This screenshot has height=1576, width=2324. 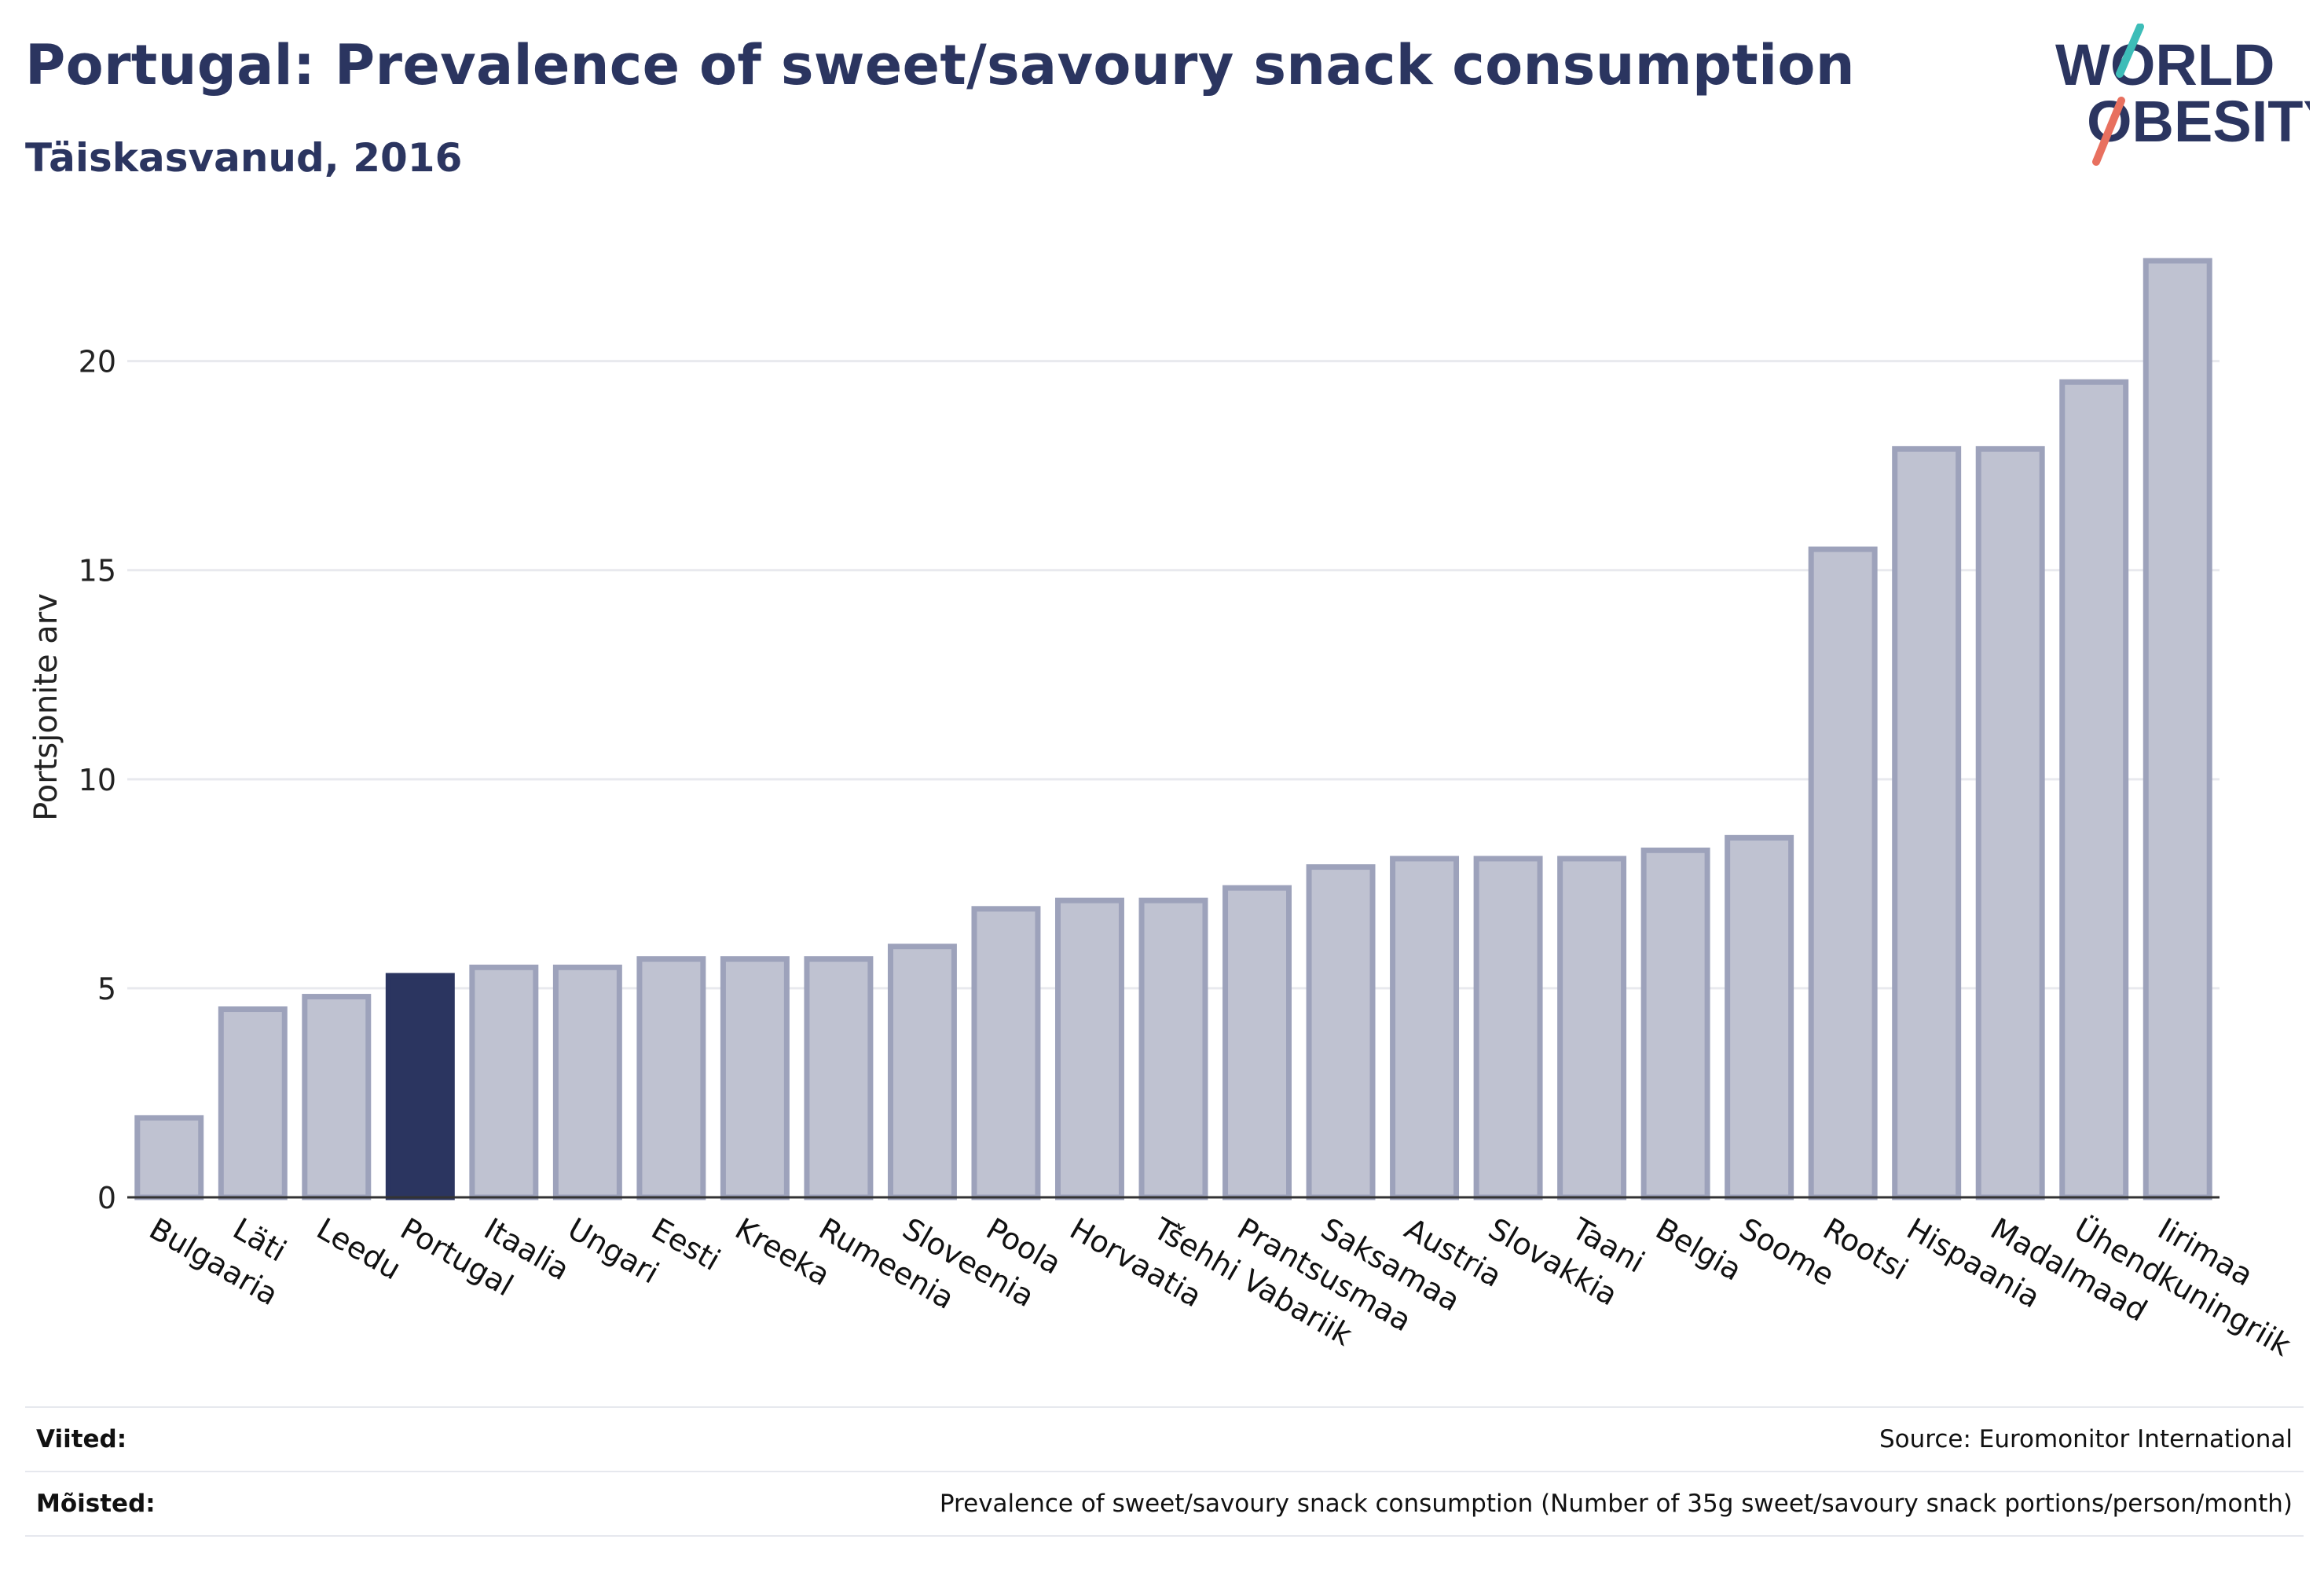 What do you see at coordinates (1698, 1249) in the screenshot?
I see `x-tick-label: Belgia` at bounding box center [1698, 1249].